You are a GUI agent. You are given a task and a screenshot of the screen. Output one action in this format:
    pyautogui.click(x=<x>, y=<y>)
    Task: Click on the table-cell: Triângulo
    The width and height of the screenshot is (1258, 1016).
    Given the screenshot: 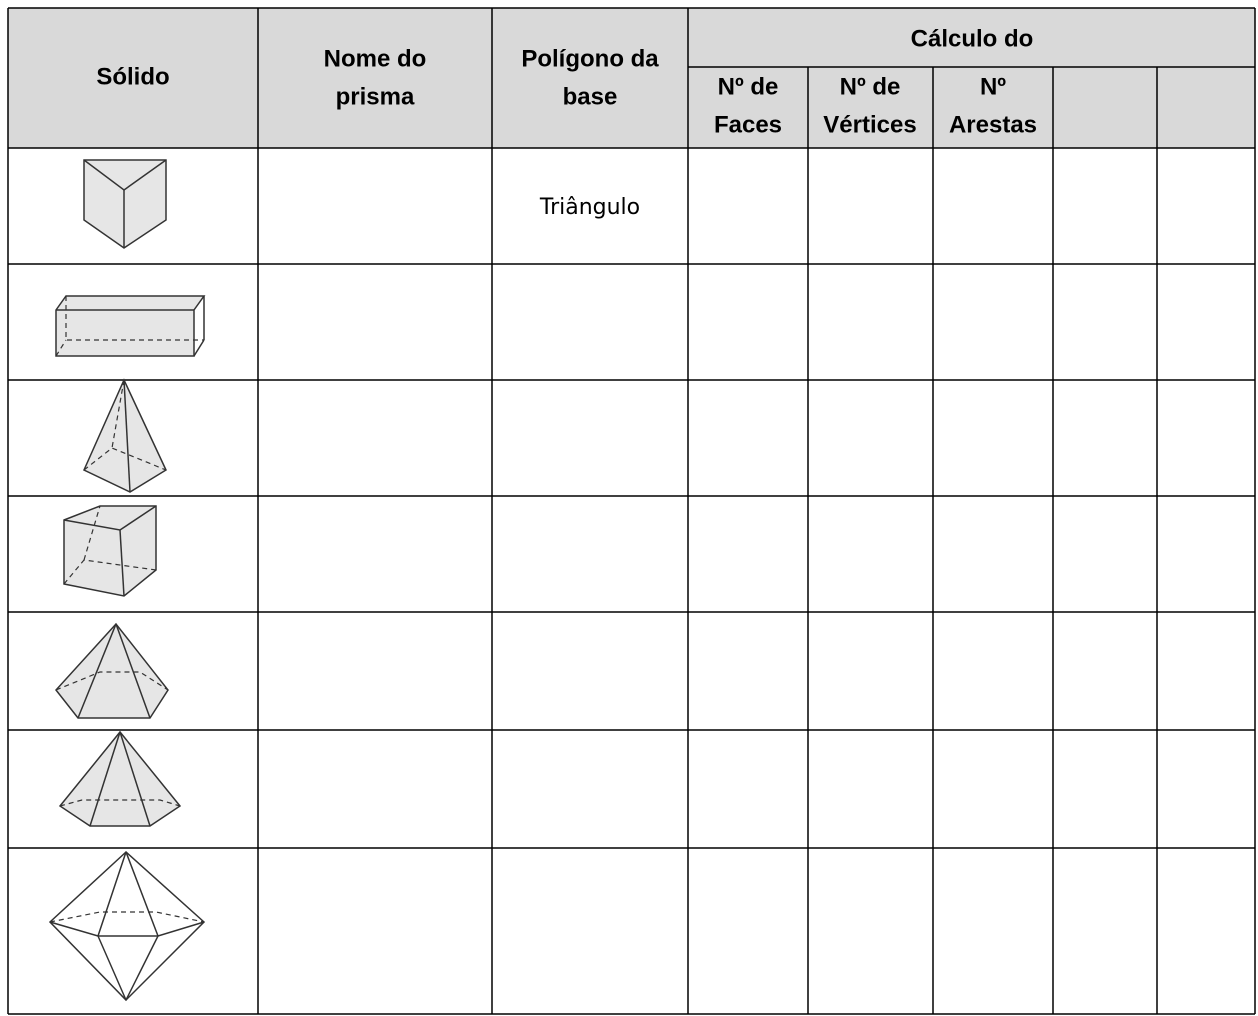 What is the action you would take?
    pyautogui.click(x=589, y=207)
    